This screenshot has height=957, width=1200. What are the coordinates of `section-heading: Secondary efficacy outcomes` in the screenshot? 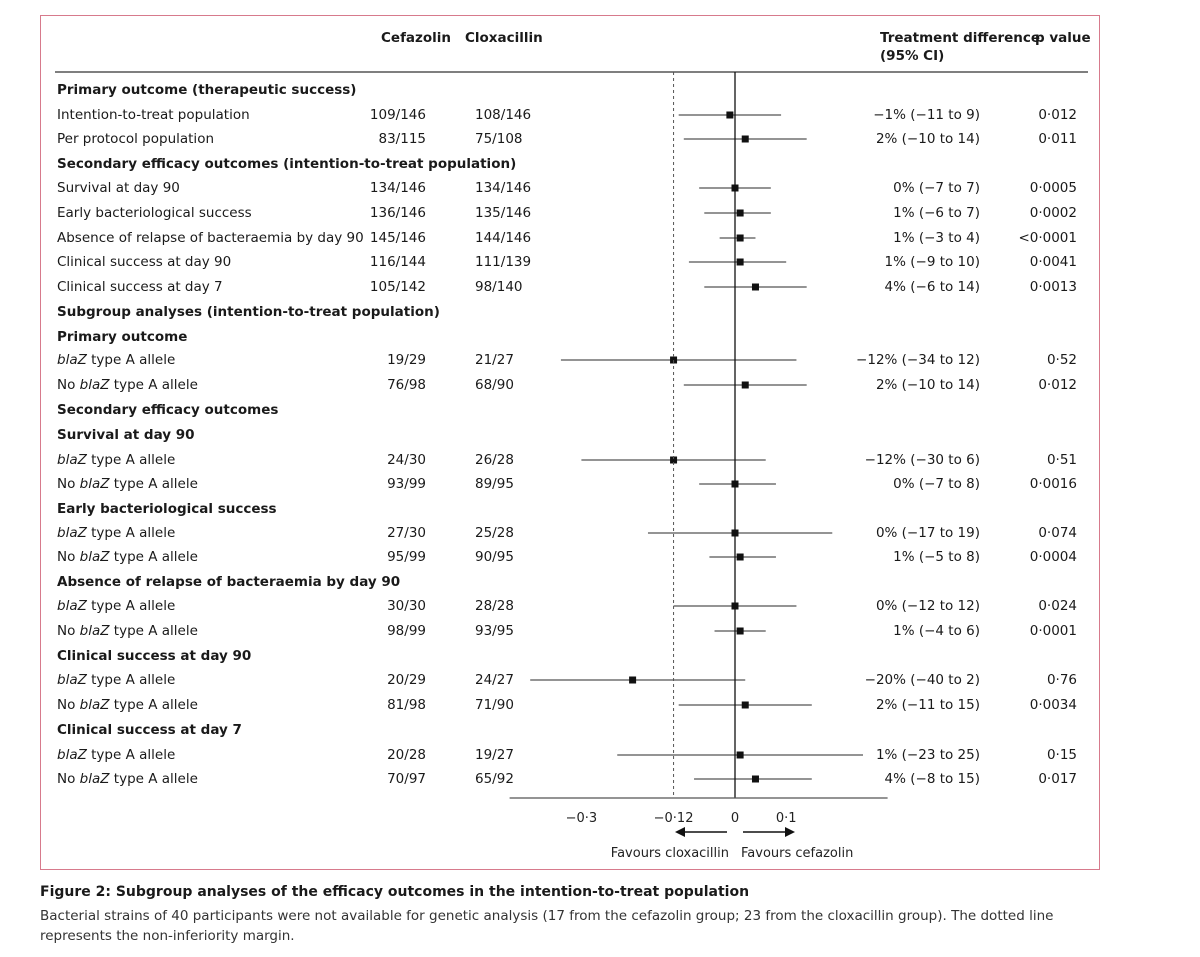 It's located at (168, 410).